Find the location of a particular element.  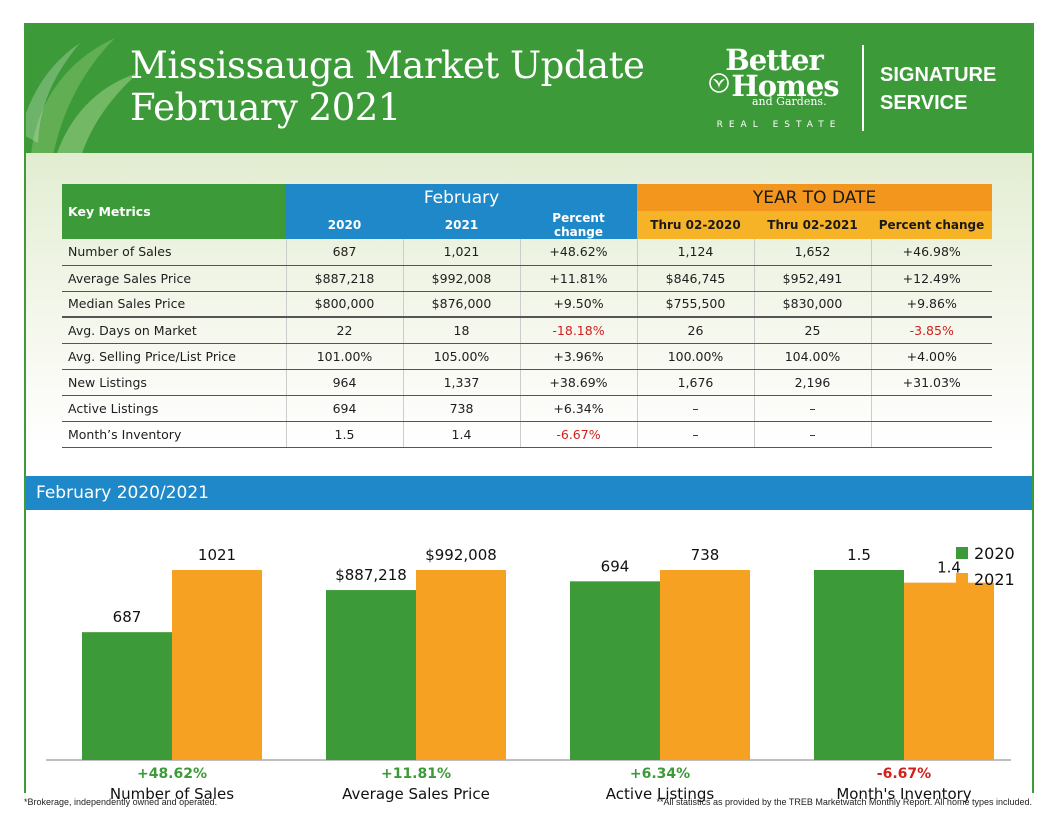

legend-item: 2020 is located at coordinates (985, 553).